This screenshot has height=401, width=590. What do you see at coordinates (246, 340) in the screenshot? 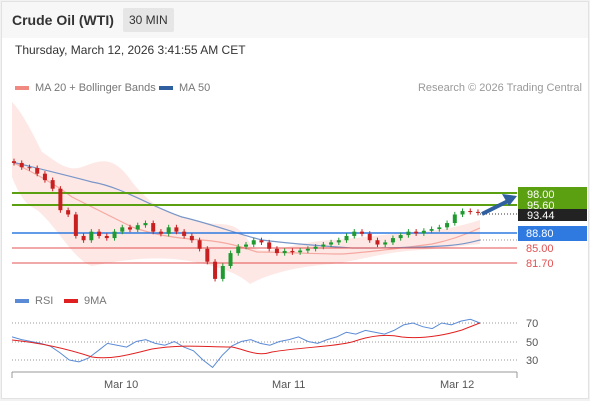
I see `rsi-9ma-line` at bounding box center [246, 340].